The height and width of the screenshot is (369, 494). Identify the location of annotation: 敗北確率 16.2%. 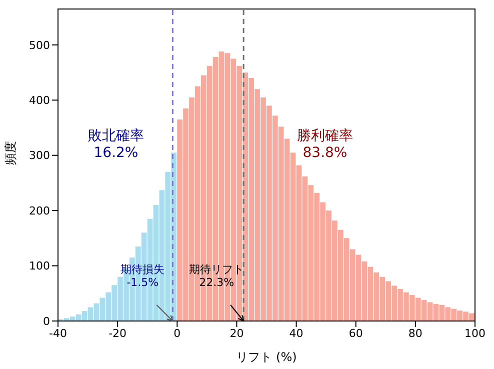
(116, 144).